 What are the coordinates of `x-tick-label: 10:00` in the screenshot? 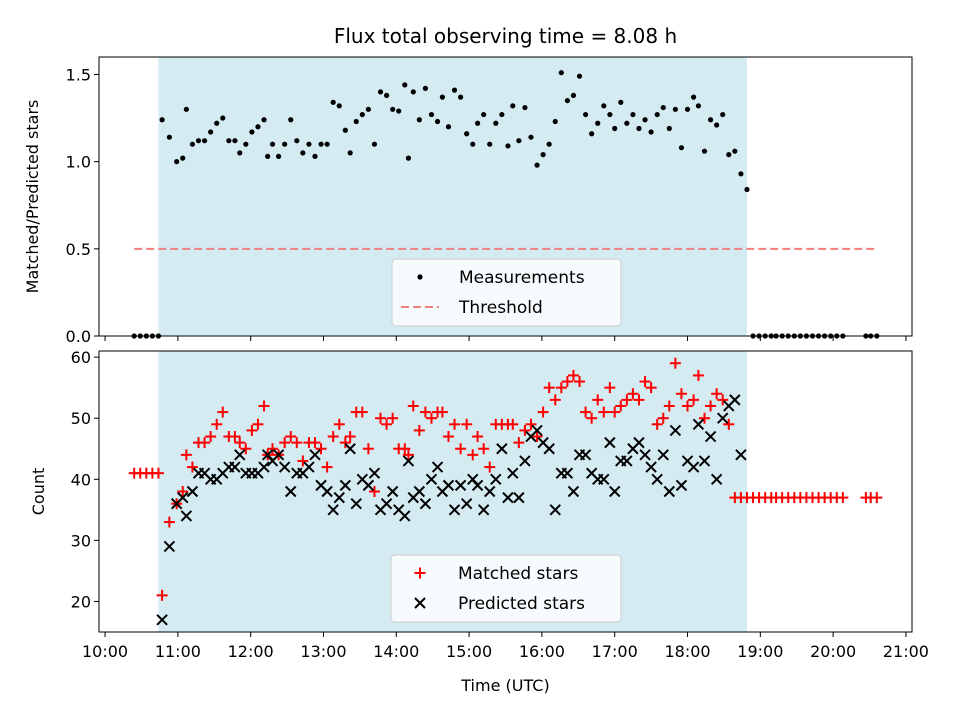 It's located at (105, 651).